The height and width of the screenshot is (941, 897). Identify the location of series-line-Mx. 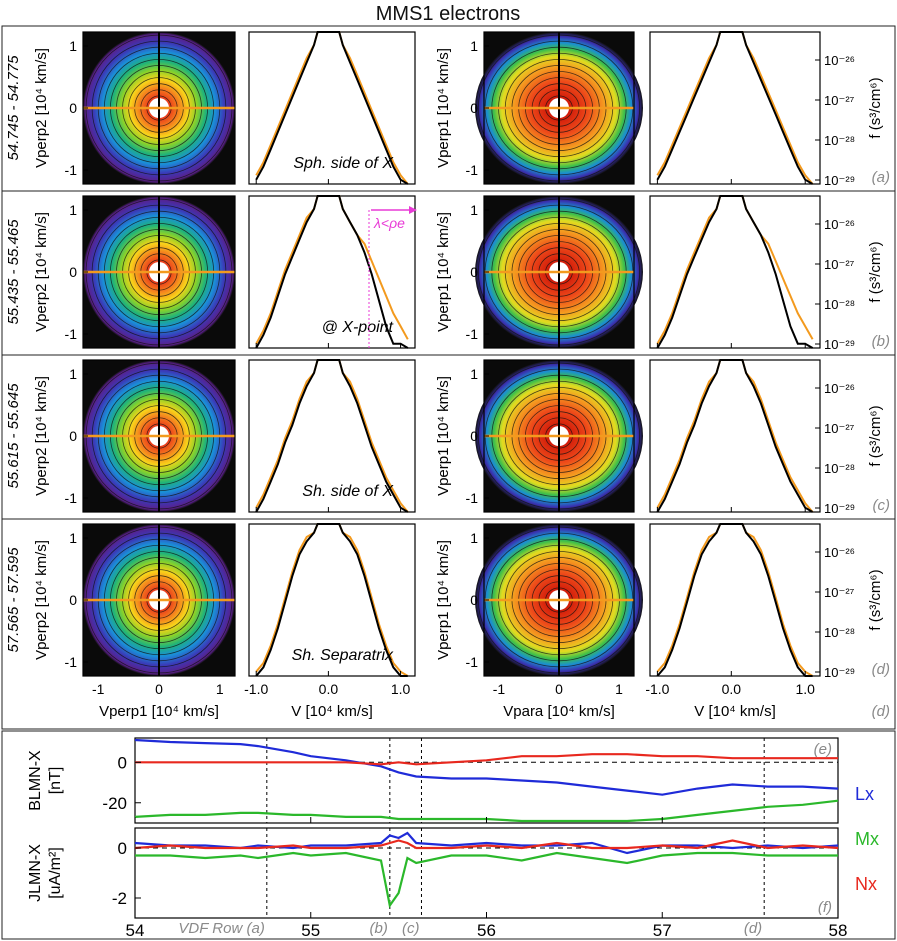
(486, 811).